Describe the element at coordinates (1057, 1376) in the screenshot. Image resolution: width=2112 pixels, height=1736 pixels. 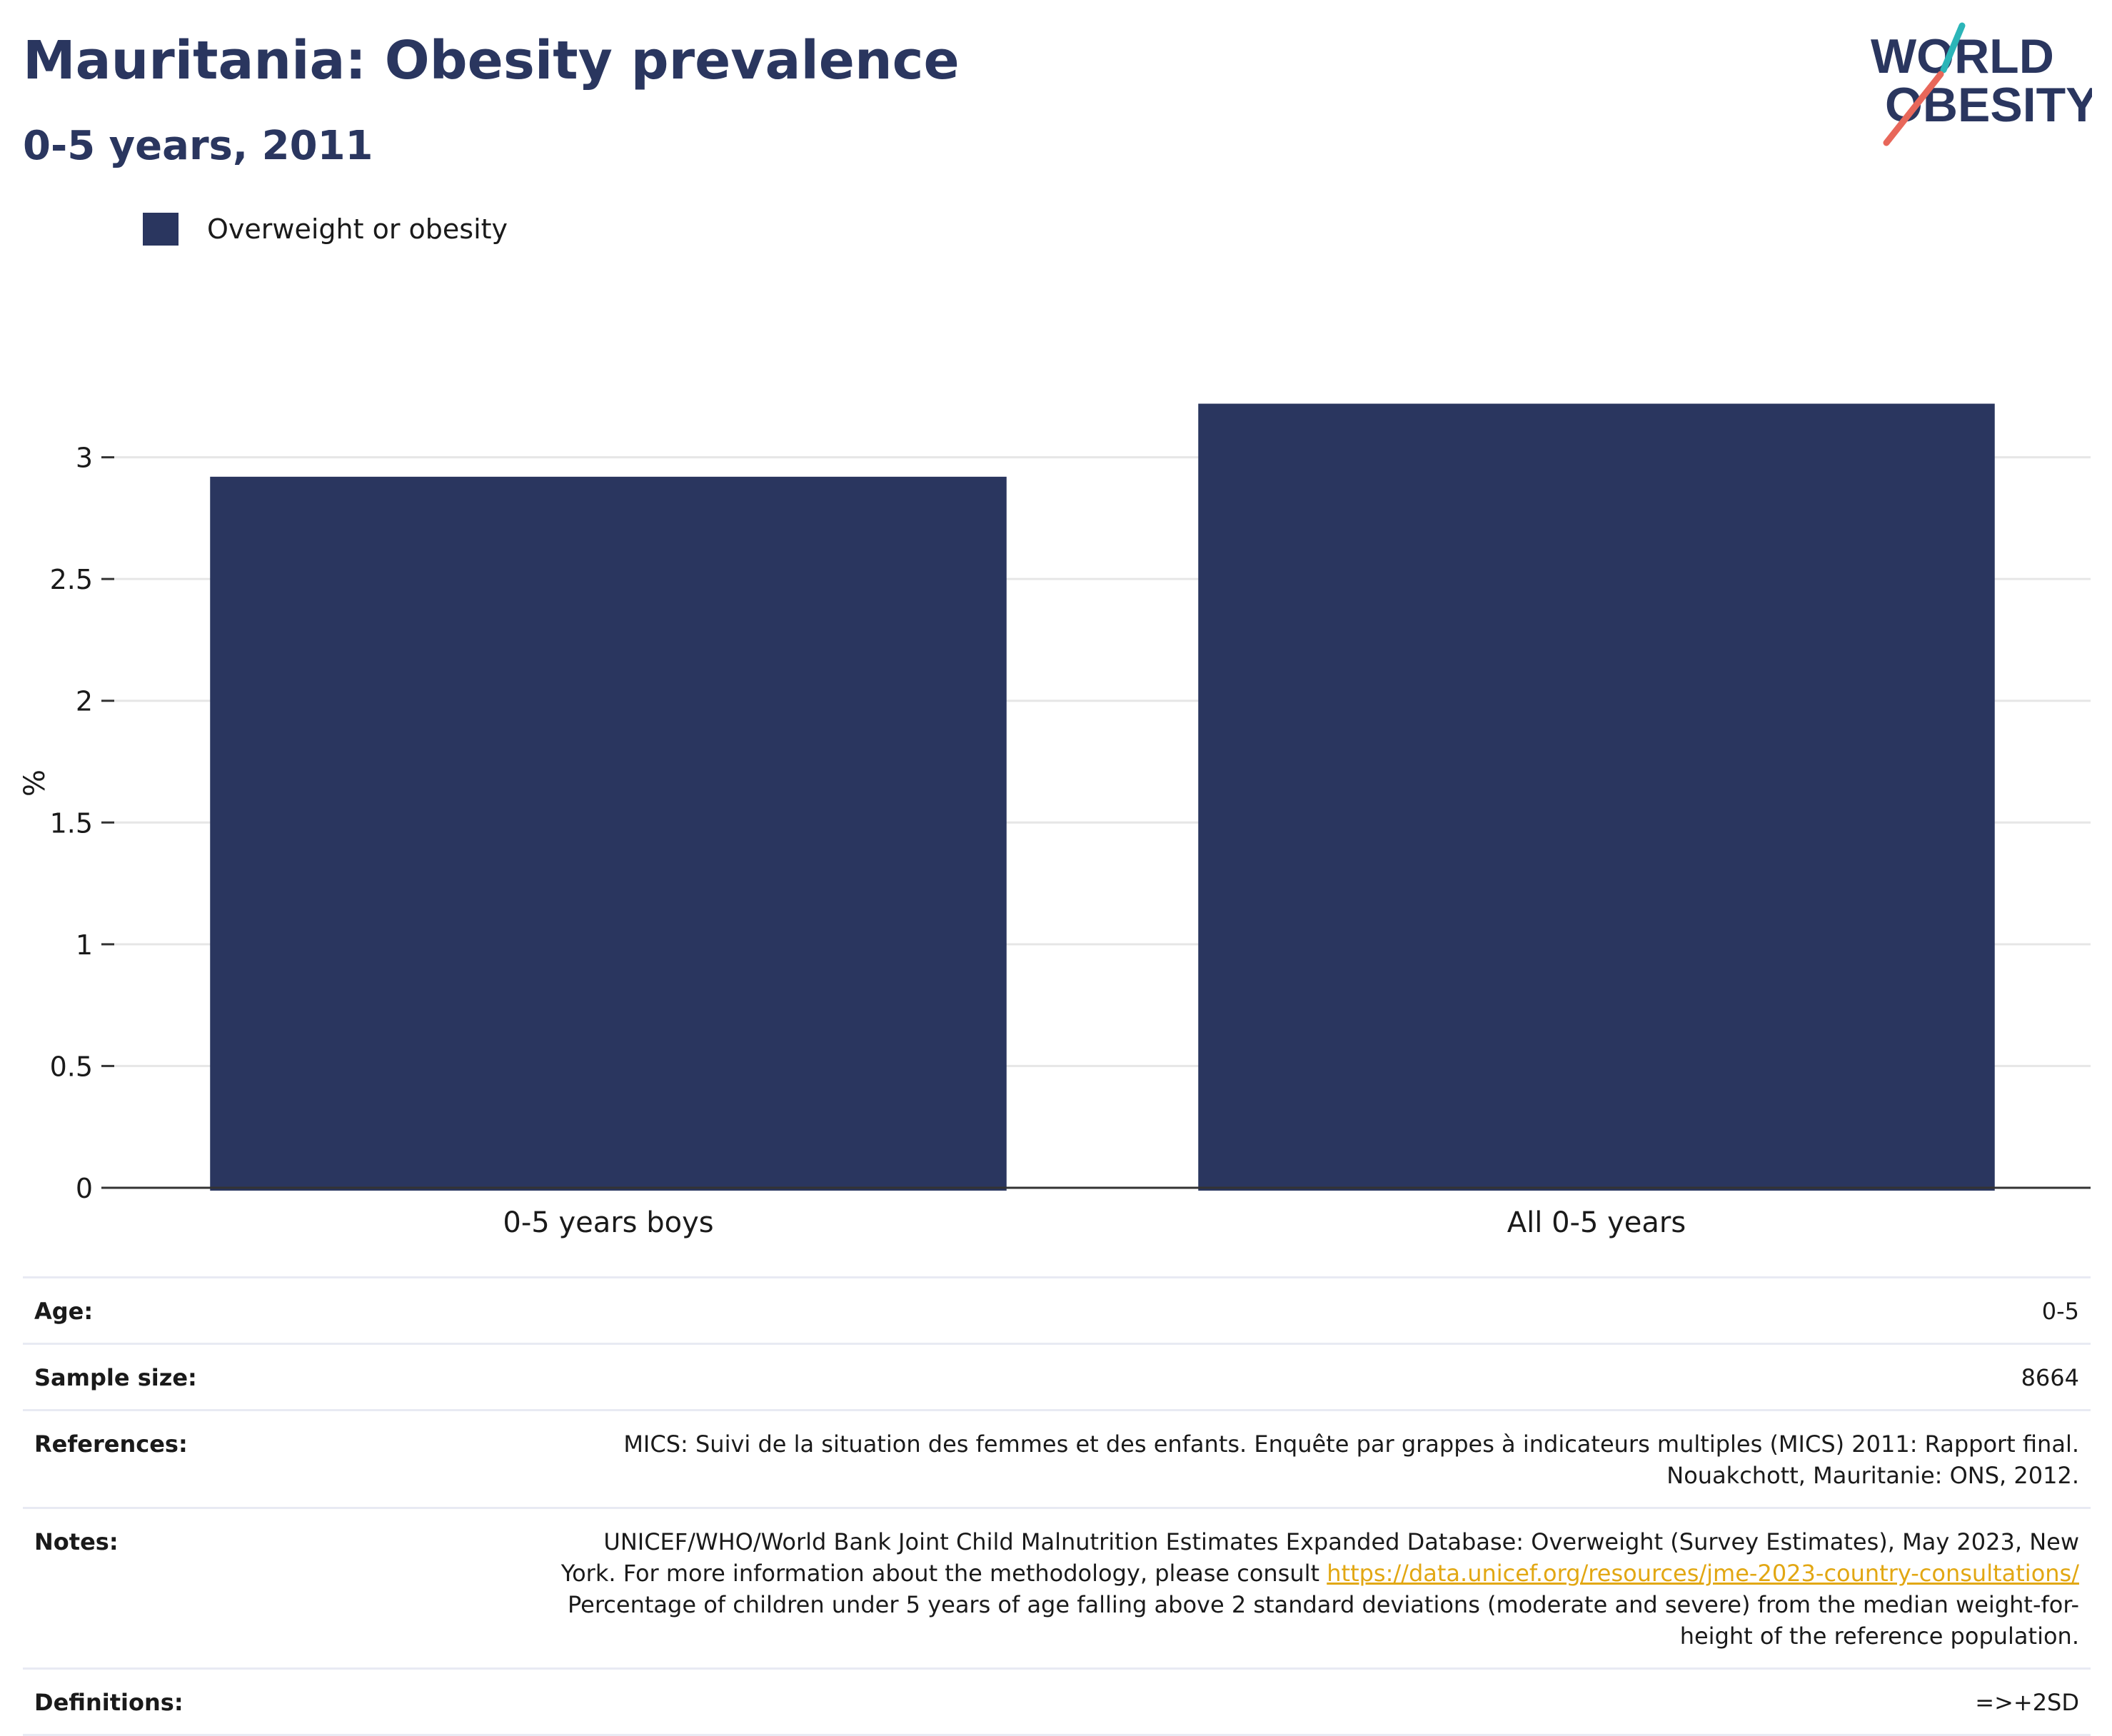
I see `meta-row-sample-size: Sample size: 8664` at that location.